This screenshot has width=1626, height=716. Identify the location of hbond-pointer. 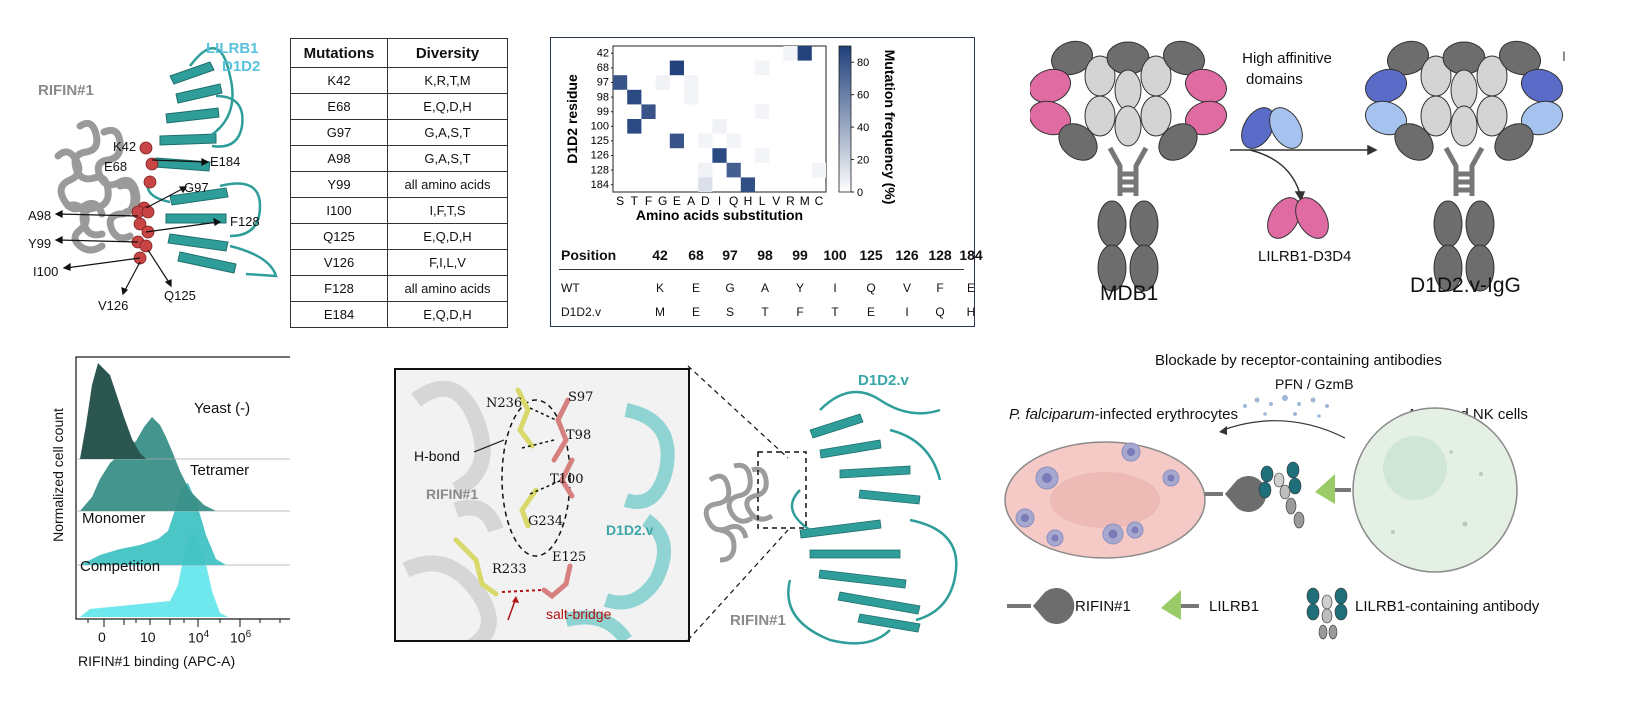
(489, 446).